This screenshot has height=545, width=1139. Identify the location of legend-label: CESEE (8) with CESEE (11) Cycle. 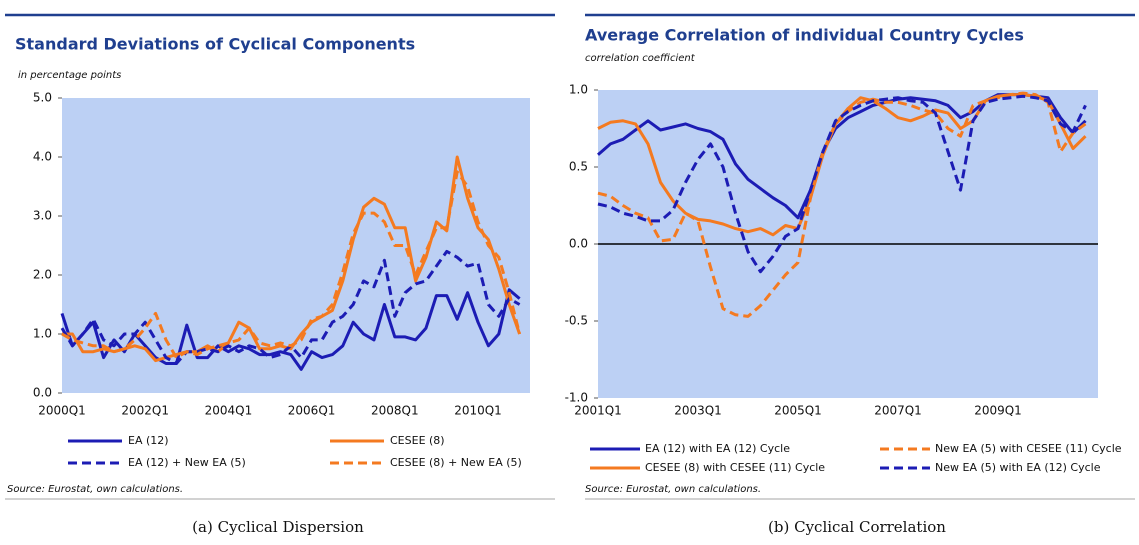
(735, 467).